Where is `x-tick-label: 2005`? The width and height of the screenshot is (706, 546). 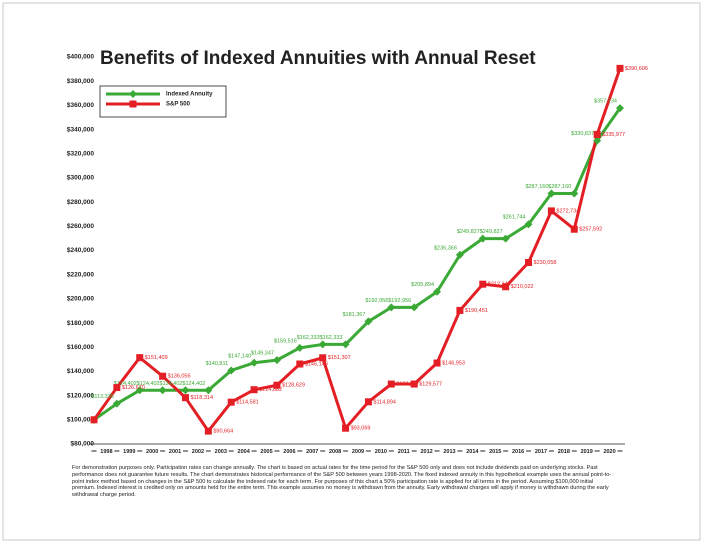 x-tick-label: 2005 is located at coordinates (266, 452).